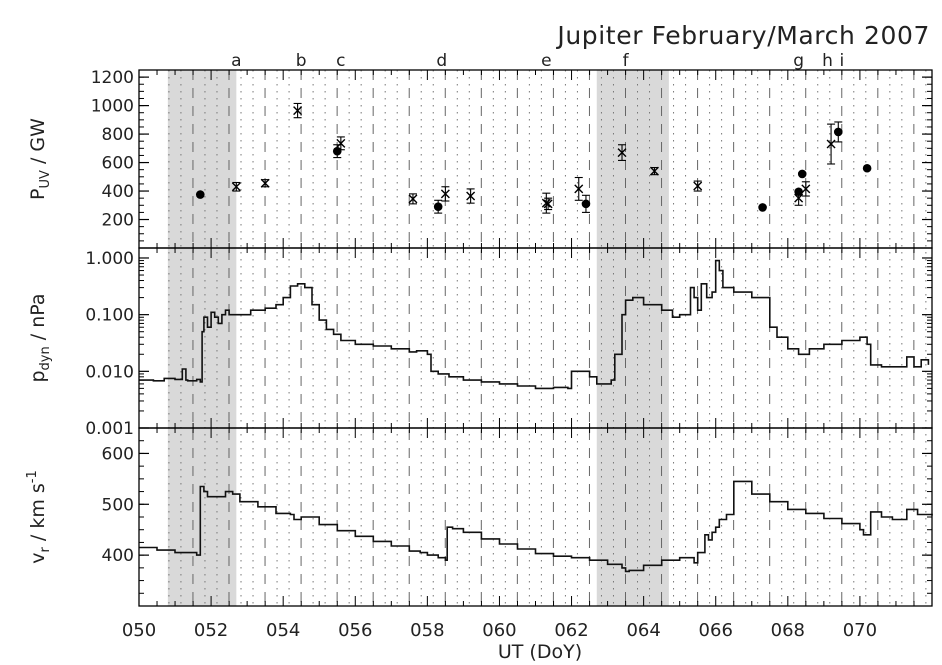 The height and width of the screenshot is (665, 942). What do you see at coordinates (355, 630) in the screenshot?
I see `x-tick-label: 056` at bounding box center [355, 630].